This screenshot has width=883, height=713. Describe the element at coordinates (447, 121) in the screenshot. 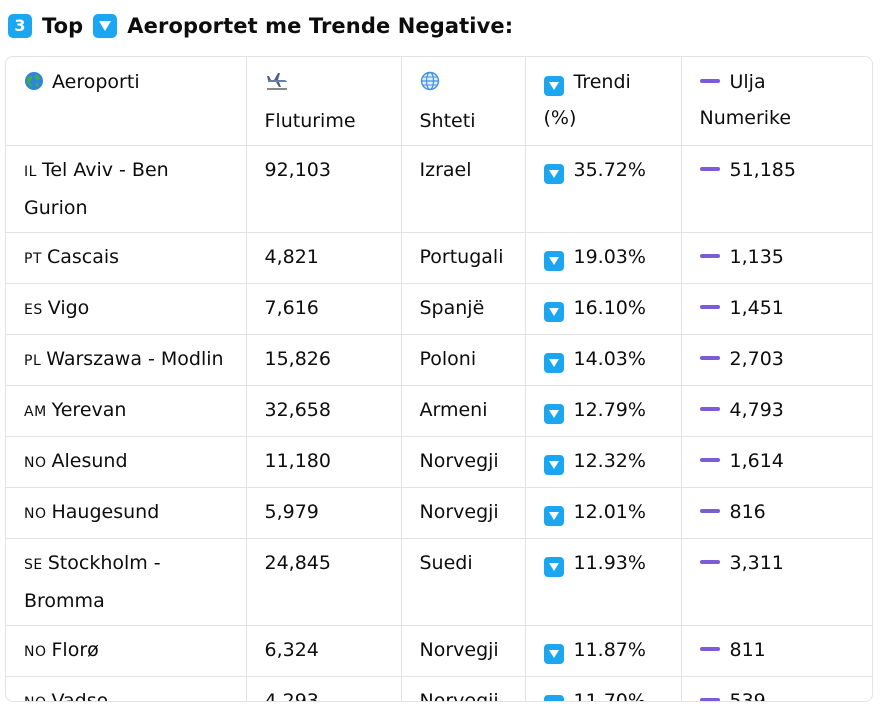

I see `header-country-label: Shteti` at that location.